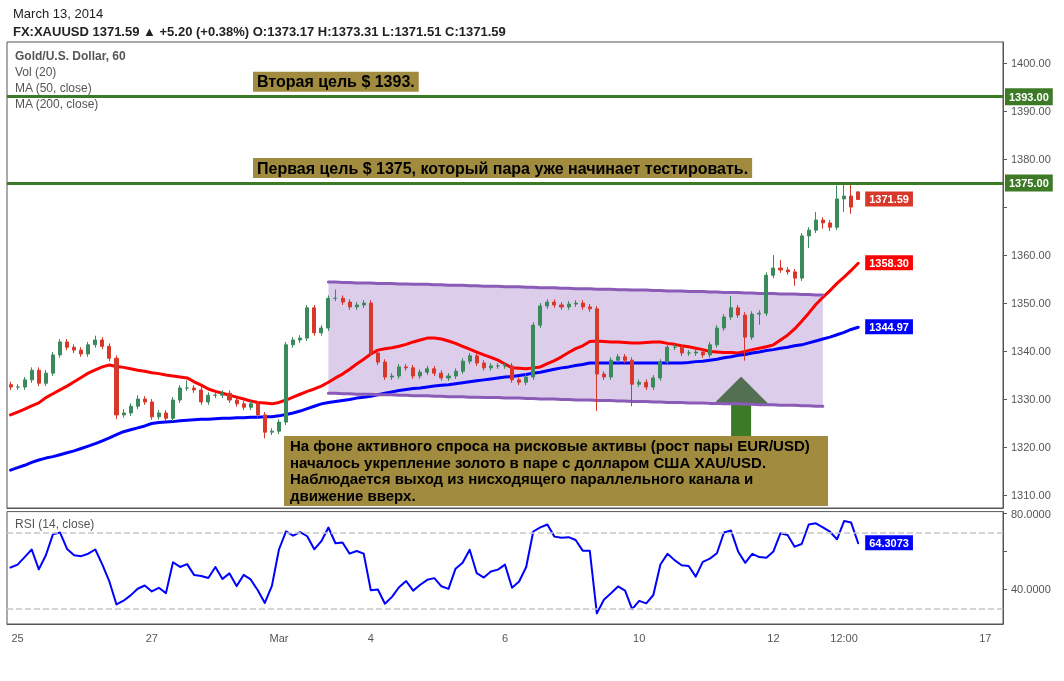  What do you see at coordinates (1031, 399) in the screenshot?
I see `y-tick-label: 1330.00` at bounding box center [1031, 399].